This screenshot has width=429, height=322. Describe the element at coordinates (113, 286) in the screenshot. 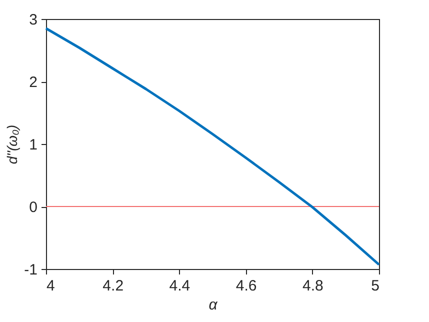

I see `x-tick-label: 4.2` at that location.